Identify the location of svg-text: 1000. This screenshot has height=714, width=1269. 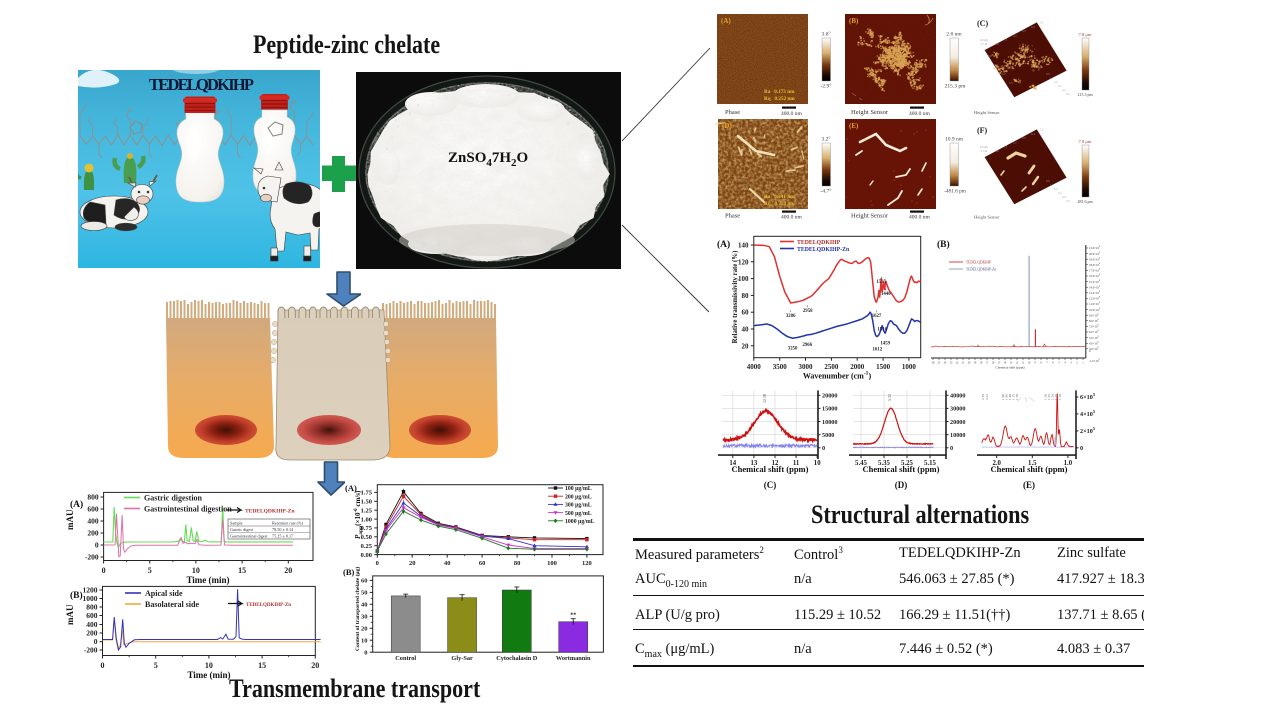
(90, 598).